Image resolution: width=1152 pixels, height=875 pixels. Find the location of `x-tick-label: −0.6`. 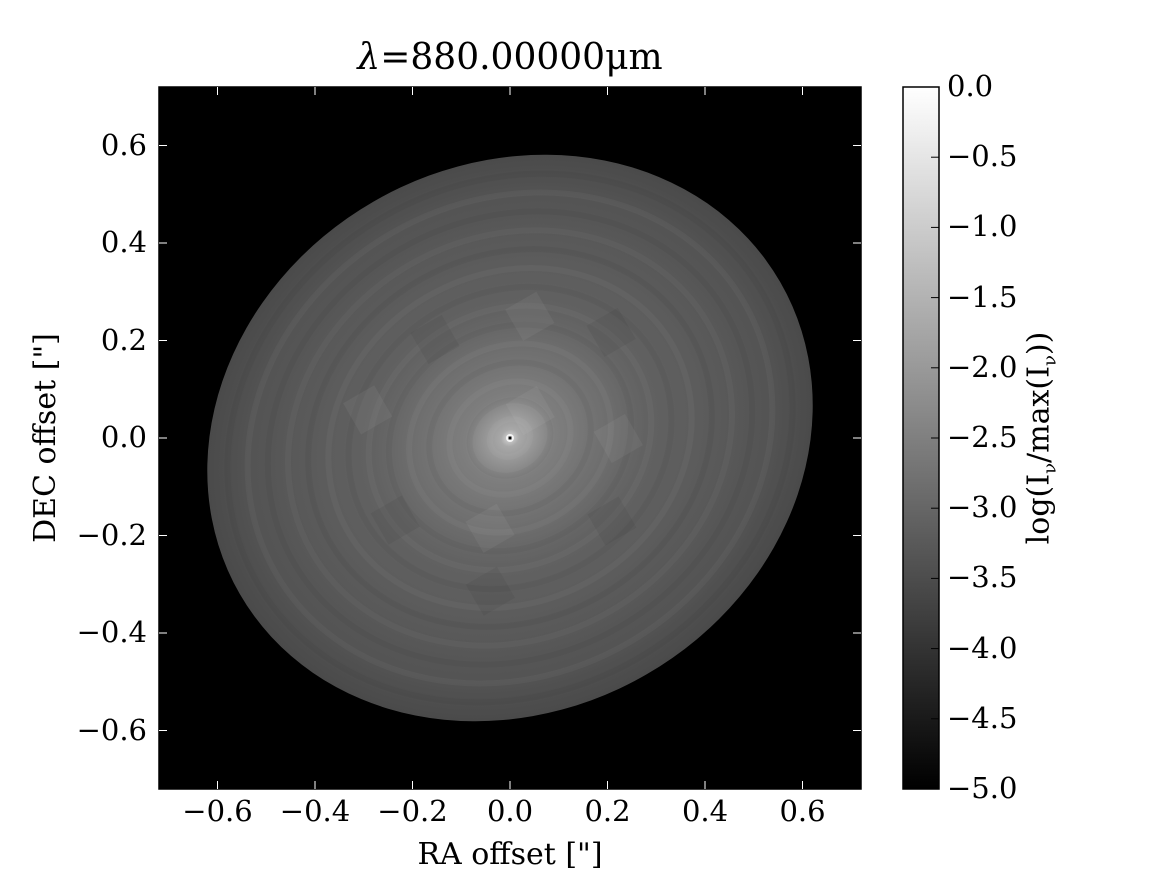

x-tick-label: −0.6 is located at coordinates (217, 811).